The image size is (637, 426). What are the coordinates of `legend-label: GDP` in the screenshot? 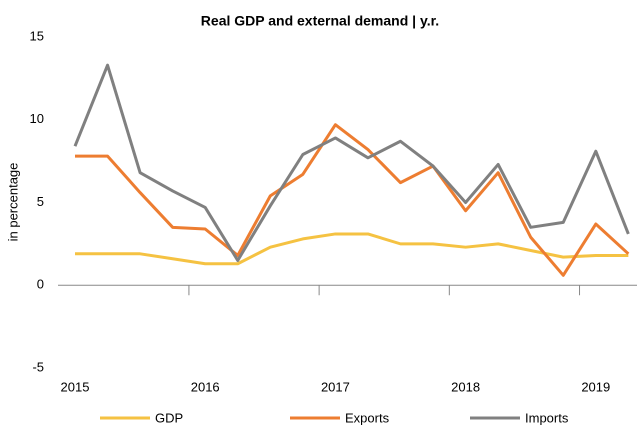 It's located at (169, 417).